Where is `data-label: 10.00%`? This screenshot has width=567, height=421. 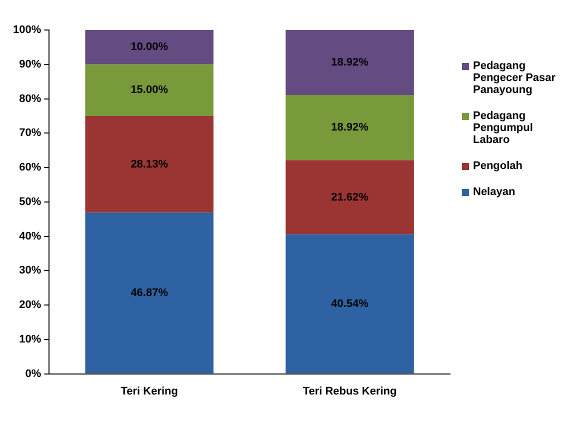
data-label: 10.00% is located at coordinates (149, 47).